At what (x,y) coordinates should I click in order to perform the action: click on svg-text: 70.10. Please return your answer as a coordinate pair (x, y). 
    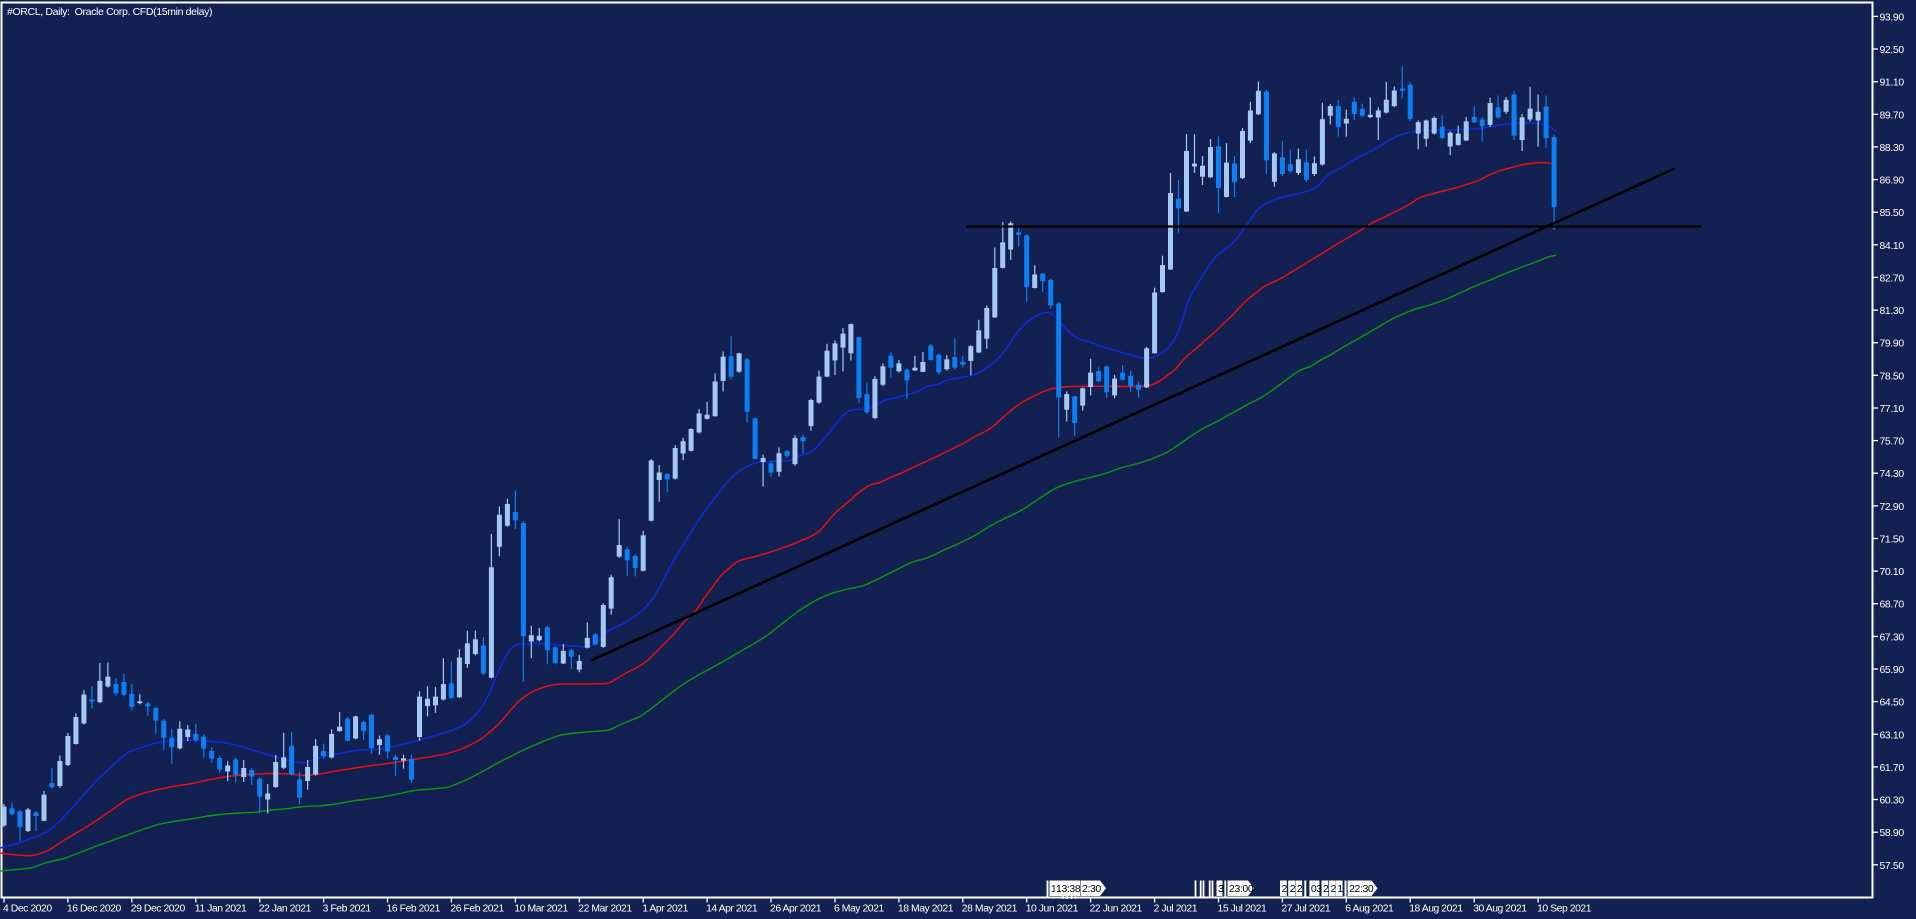
    Looking at the image, I should click on (1892, 572).